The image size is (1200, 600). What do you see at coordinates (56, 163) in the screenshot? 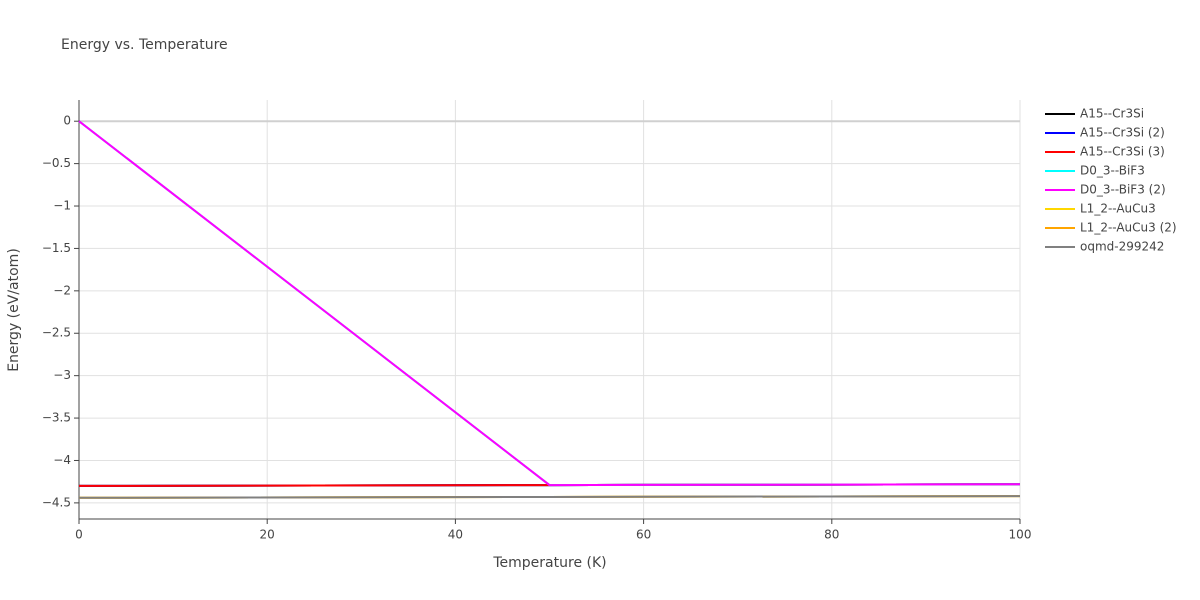
I see `y-tick-label: −0.5` at bounding box center [56, 163].